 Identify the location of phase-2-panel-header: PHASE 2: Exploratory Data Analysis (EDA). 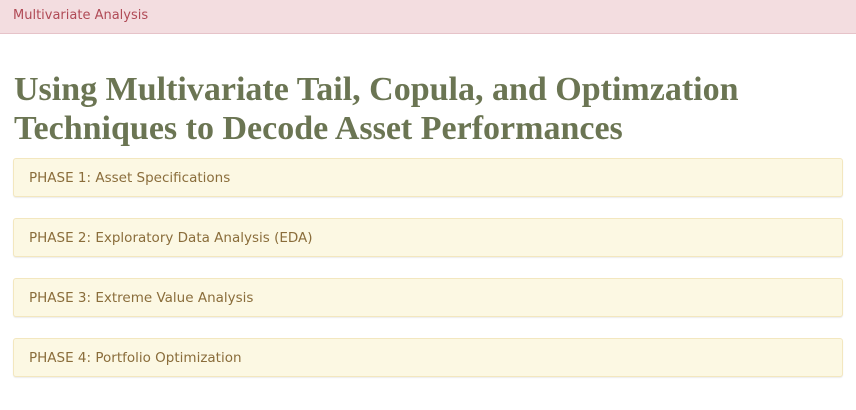
(428, 237).